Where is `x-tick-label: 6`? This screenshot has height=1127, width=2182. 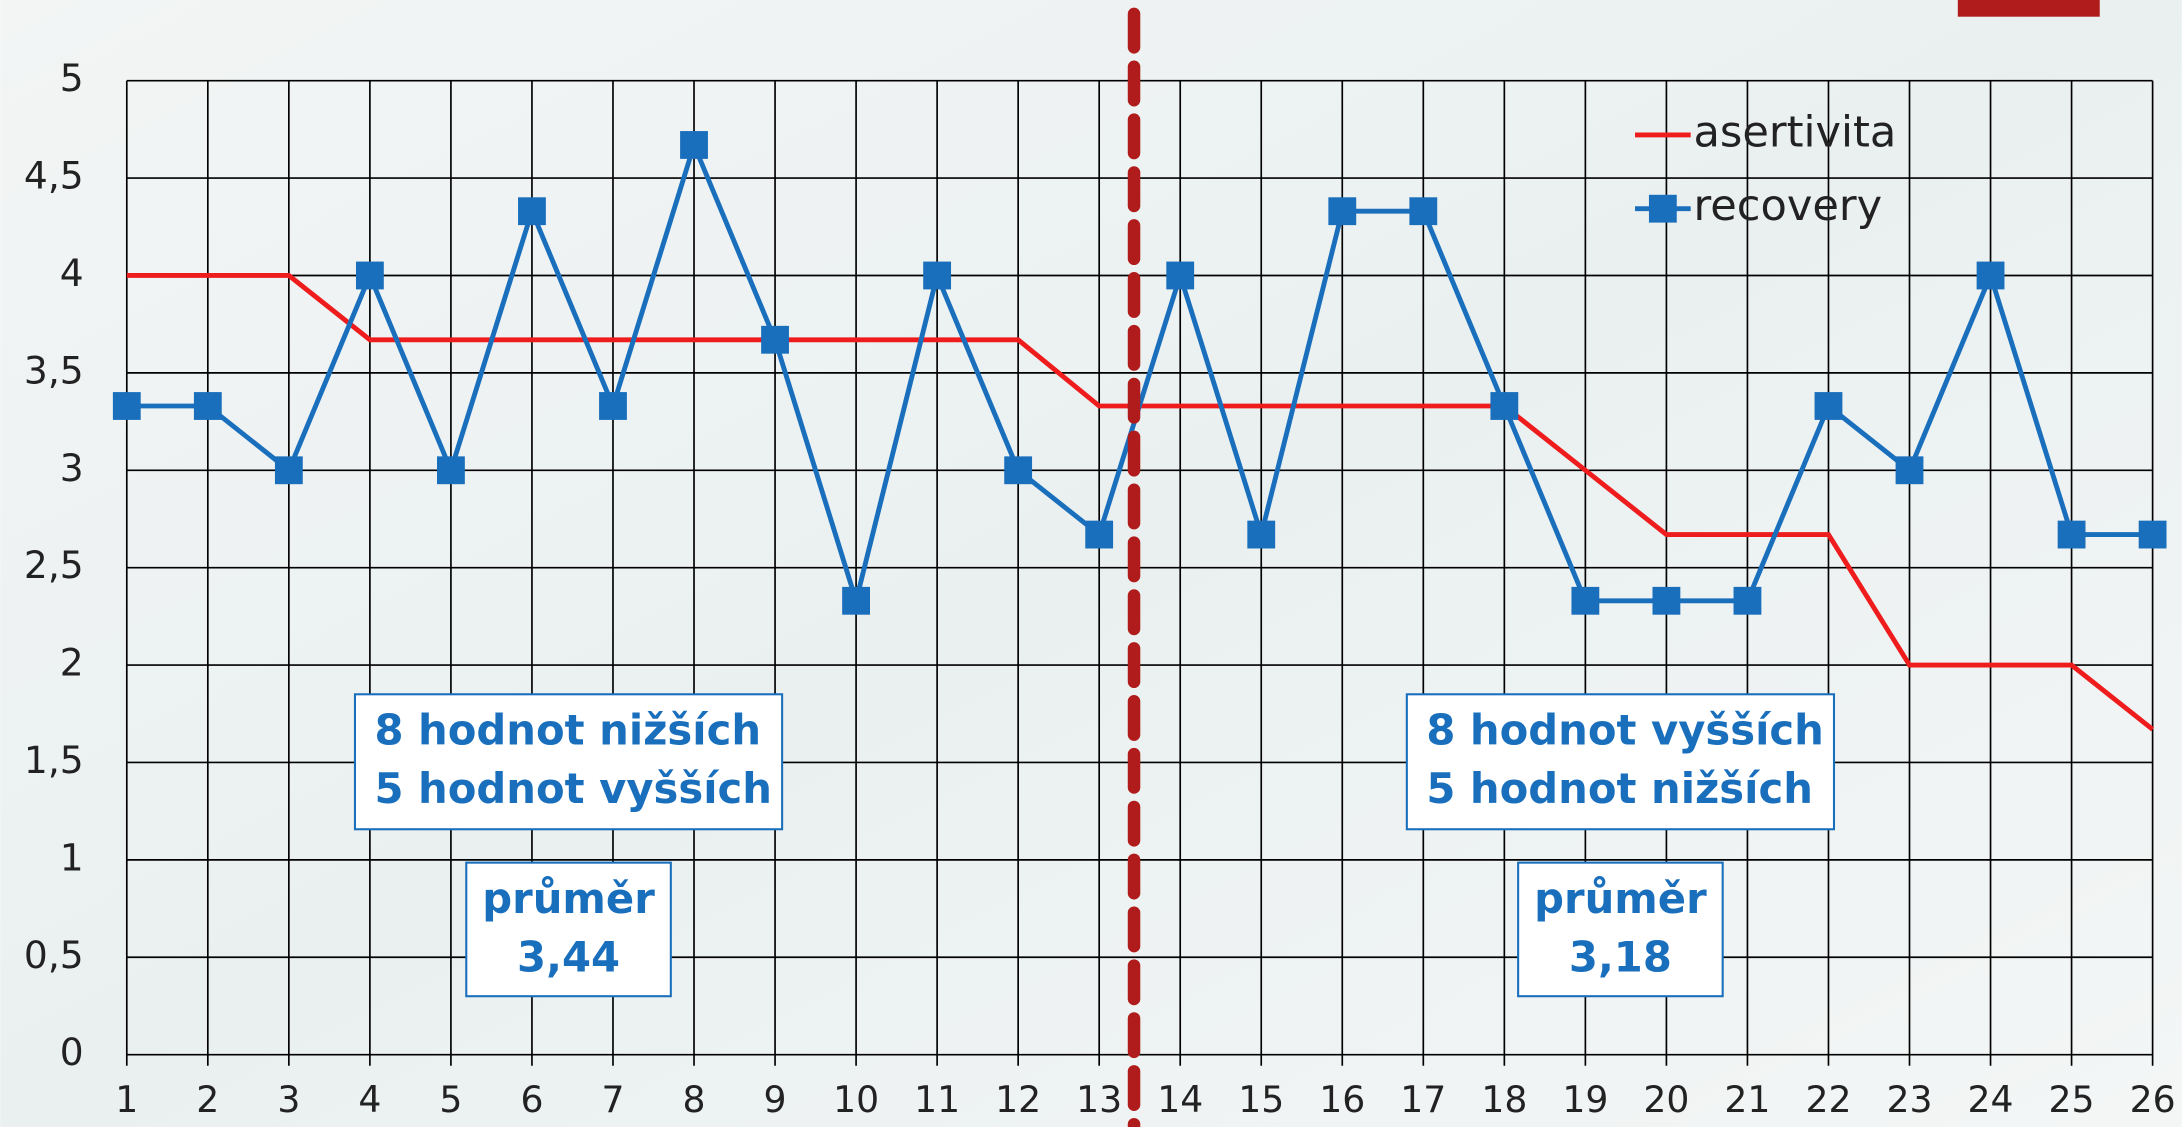 x-tick-label: 6 is located at coordinates (531, 1099).